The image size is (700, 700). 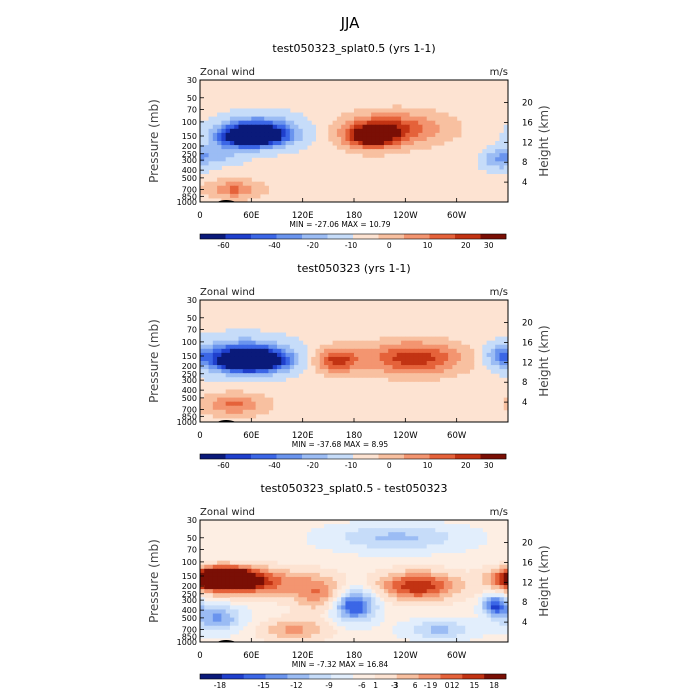 What do you see at coordinates (187, 202) in the screenshot?
I see `pressure-tick-label: 1000` at bounding box center [187, 202].